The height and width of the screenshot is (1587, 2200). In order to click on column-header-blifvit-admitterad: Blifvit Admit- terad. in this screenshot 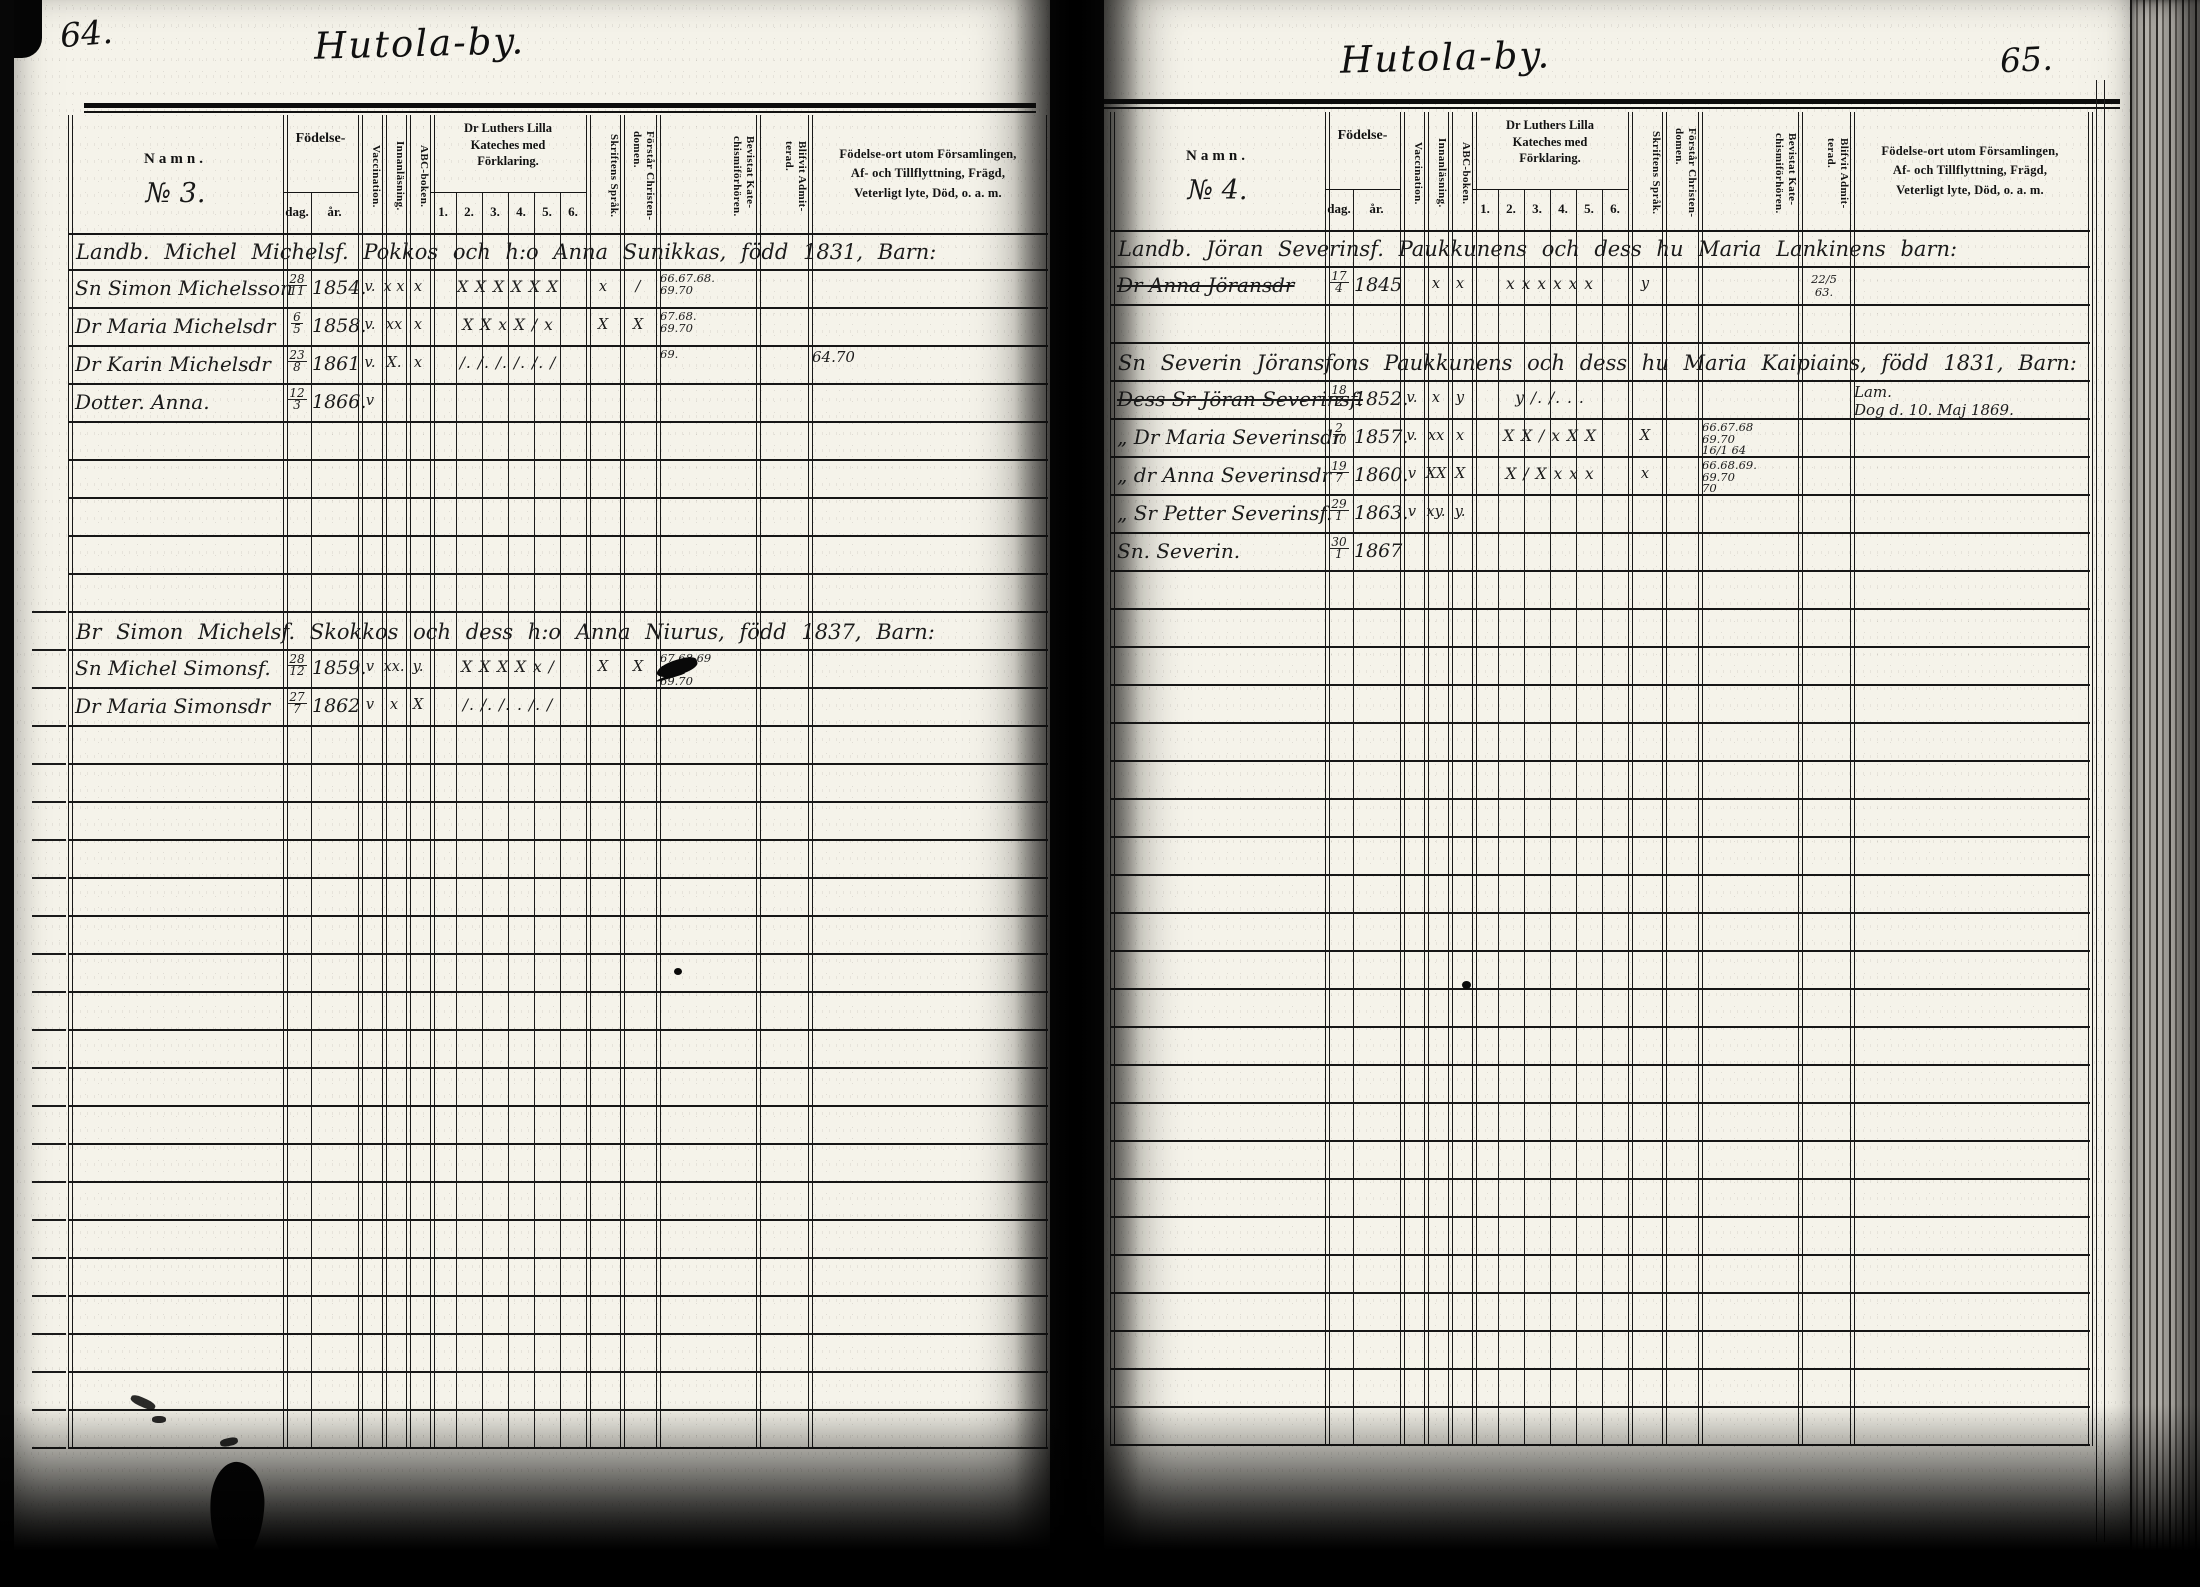, I will do `click(782, 174)`.